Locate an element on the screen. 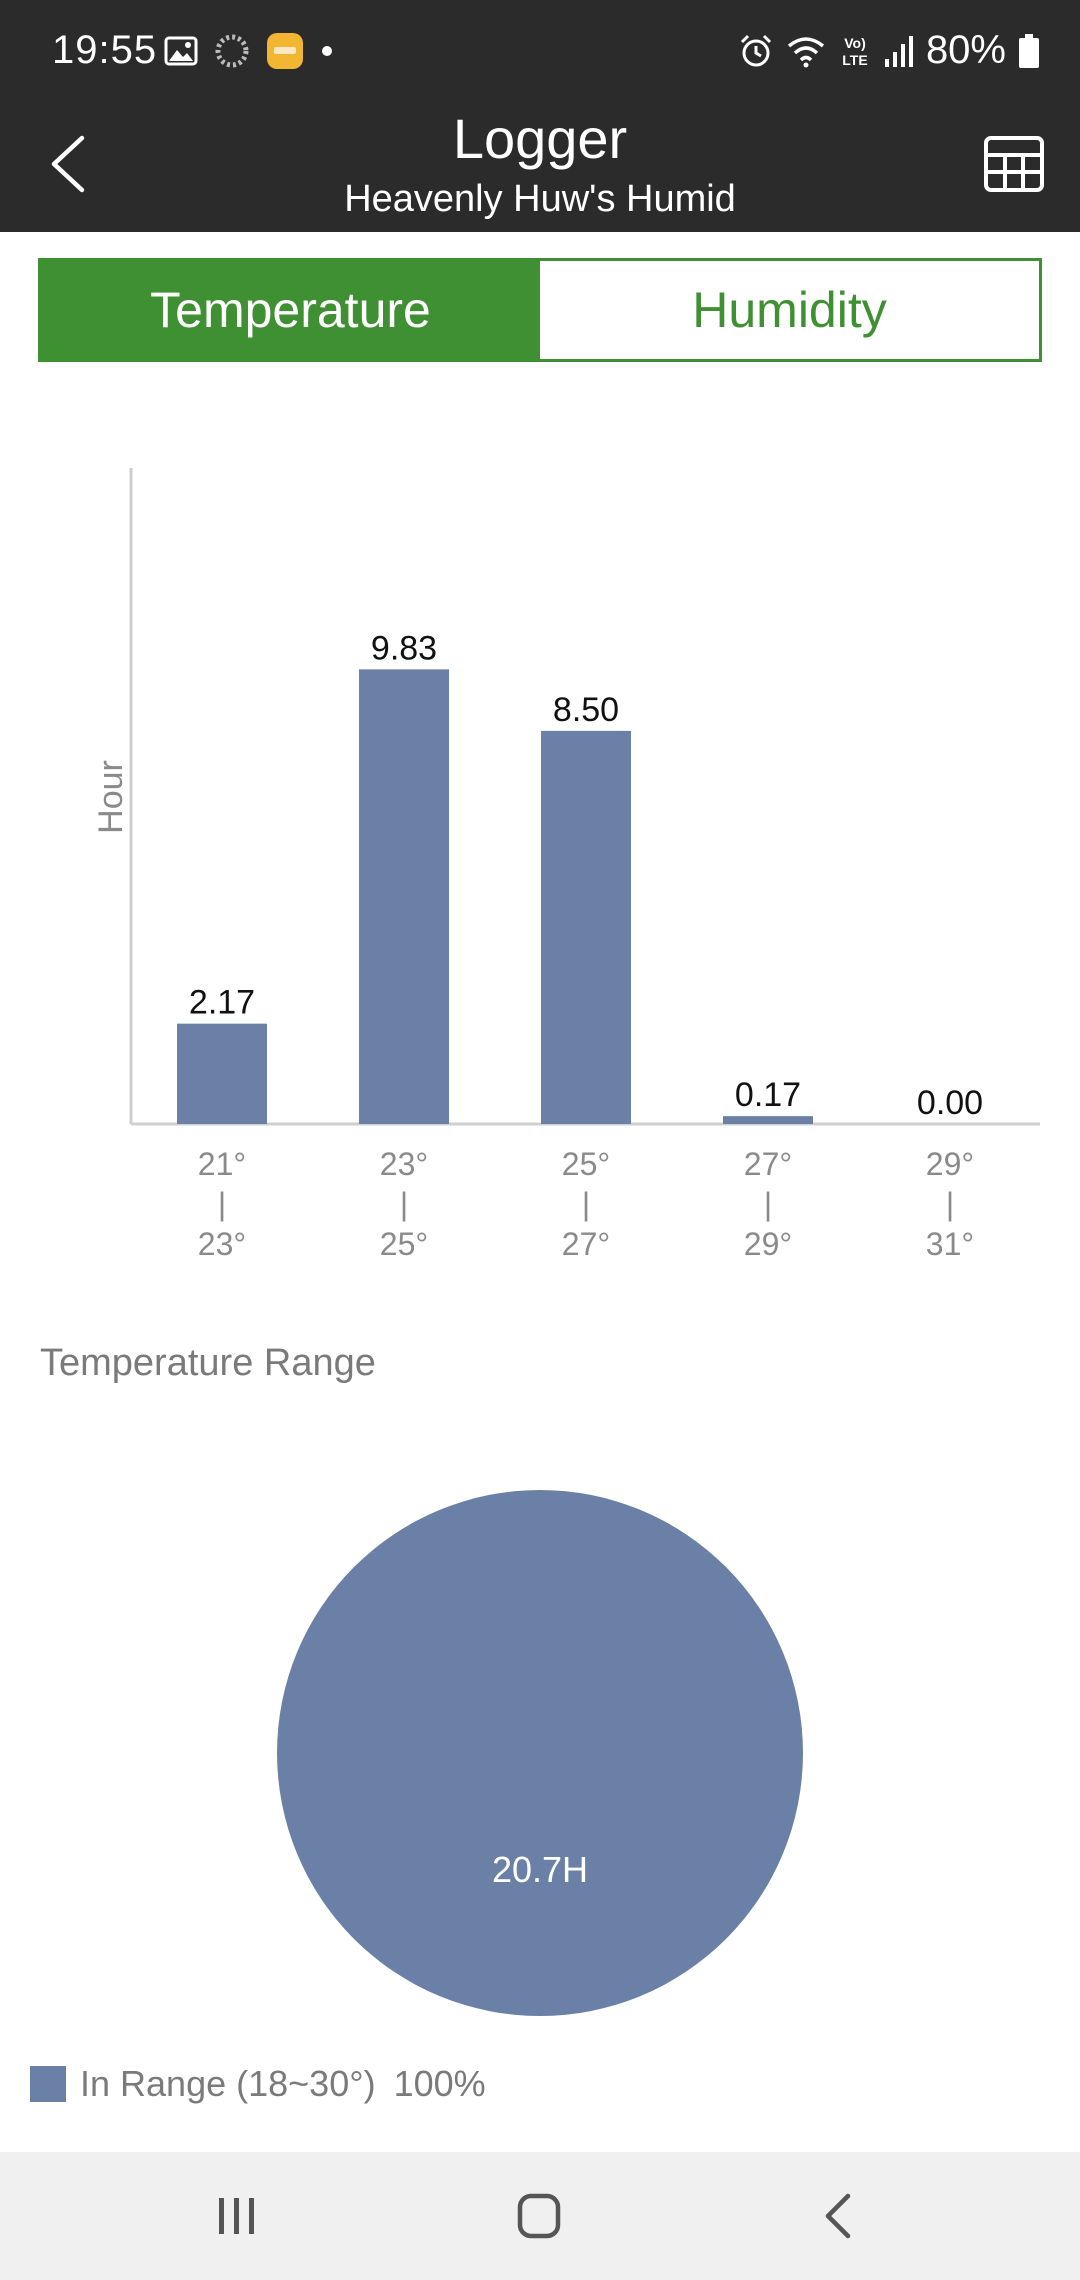 Image resolution: width=1080 pixels, height=2280 pixels. x-tick-label-to: 27° is located at coordinates (586, 1244).